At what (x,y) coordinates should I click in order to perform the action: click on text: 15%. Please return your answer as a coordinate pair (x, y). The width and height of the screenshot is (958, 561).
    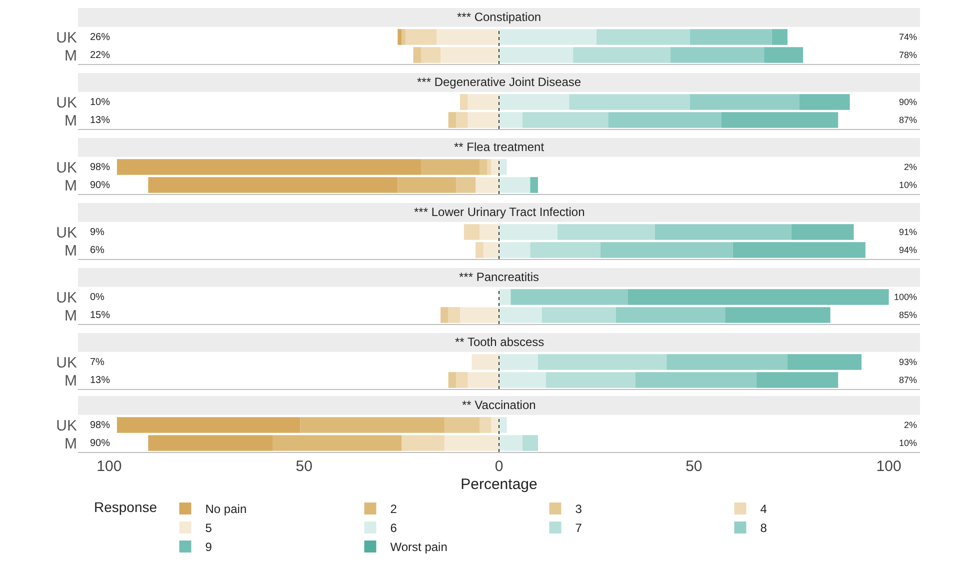
    Looking at the image, I should click on (100, 315).